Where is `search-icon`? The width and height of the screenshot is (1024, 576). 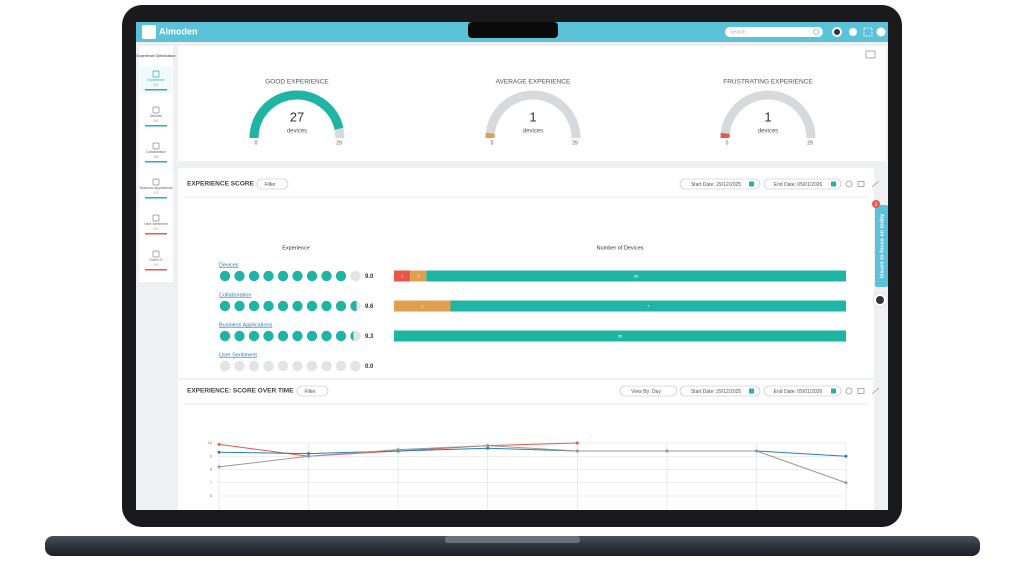 search-icon is located at coordinates (816, 32).